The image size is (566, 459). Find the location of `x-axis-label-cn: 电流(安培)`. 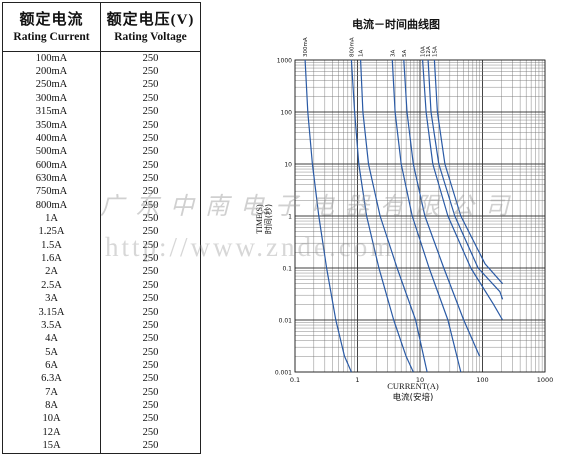

x-axis-label-cn: 电流(安培) is located at coordinates (413, 397).